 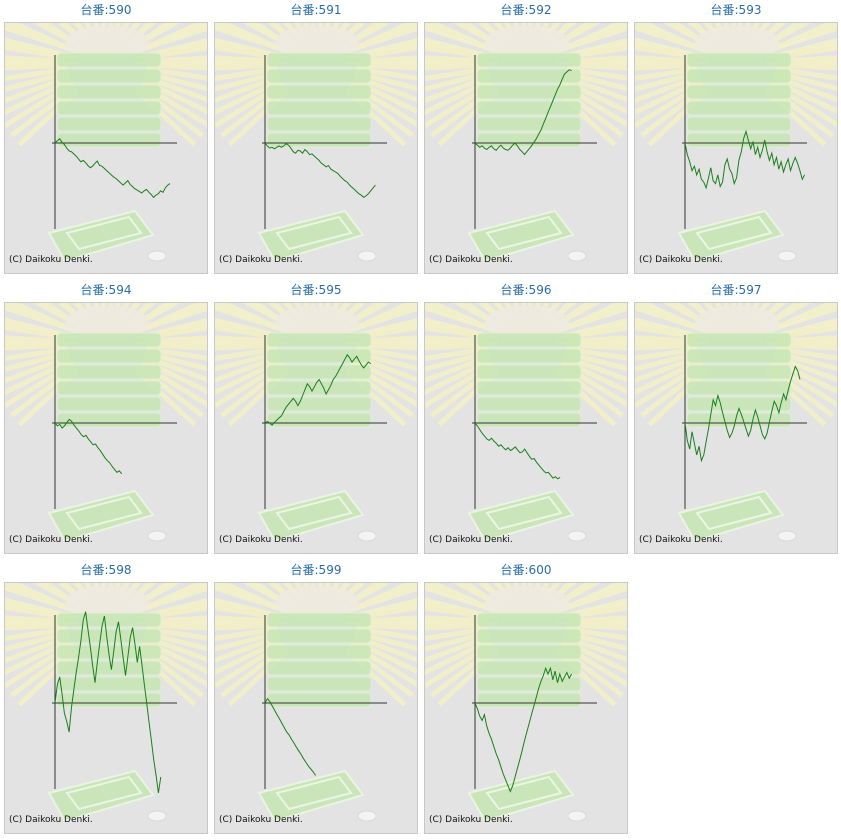 What do you see at coordinates (106, 570) in the screenshot?
I see `machine-number-link: 台番:598` at bounding box center [106, 570].